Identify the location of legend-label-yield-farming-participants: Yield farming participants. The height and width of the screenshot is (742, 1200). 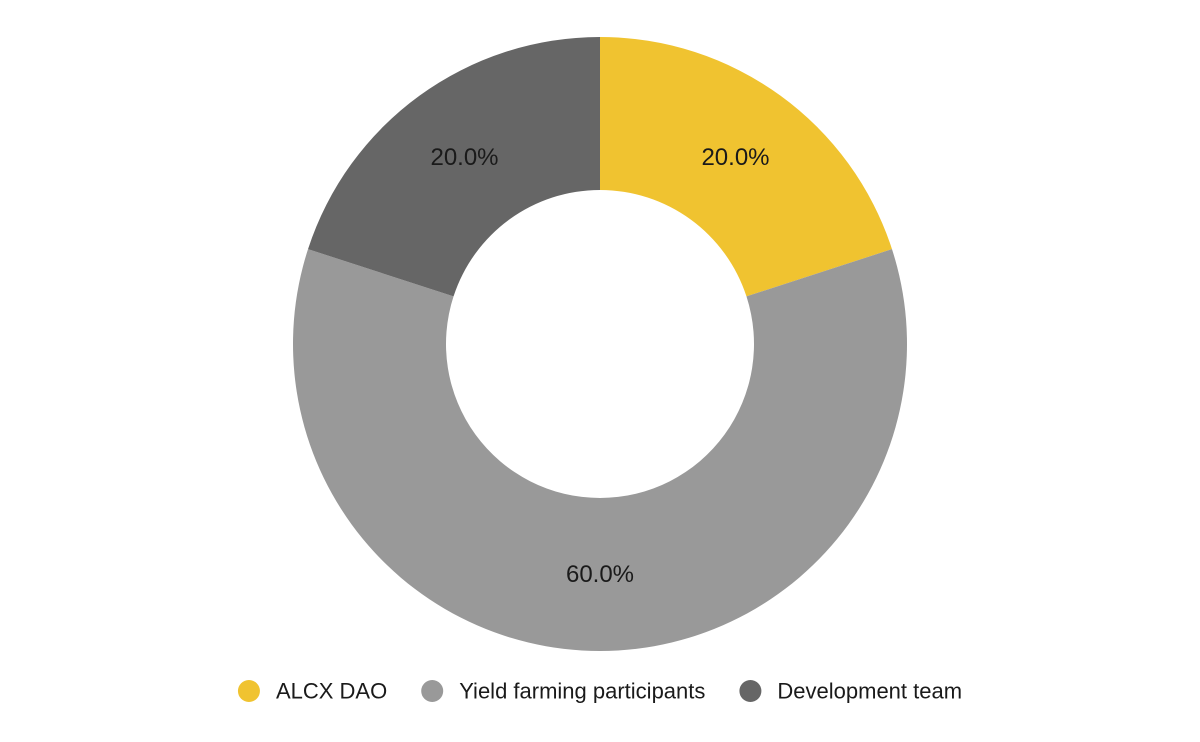
(582, 691).